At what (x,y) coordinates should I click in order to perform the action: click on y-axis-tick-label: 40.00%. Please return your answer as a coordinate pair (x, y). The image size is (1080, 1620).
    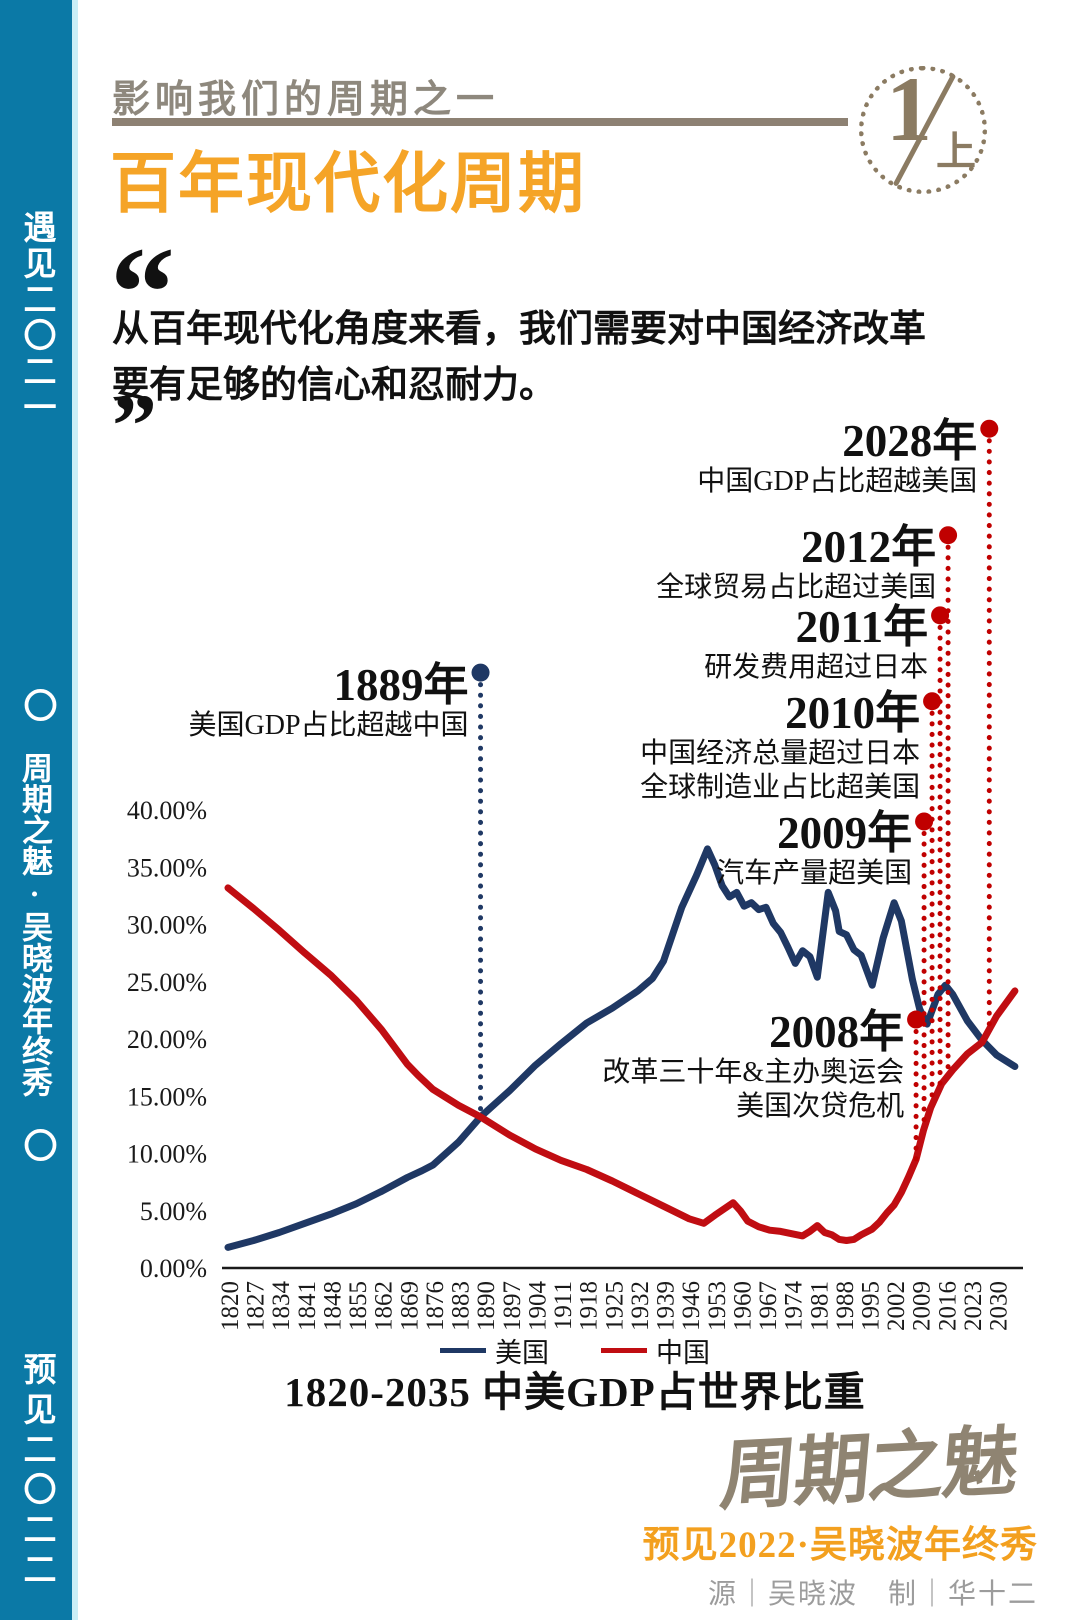
    Looking at the image, I should click on (167, 810).